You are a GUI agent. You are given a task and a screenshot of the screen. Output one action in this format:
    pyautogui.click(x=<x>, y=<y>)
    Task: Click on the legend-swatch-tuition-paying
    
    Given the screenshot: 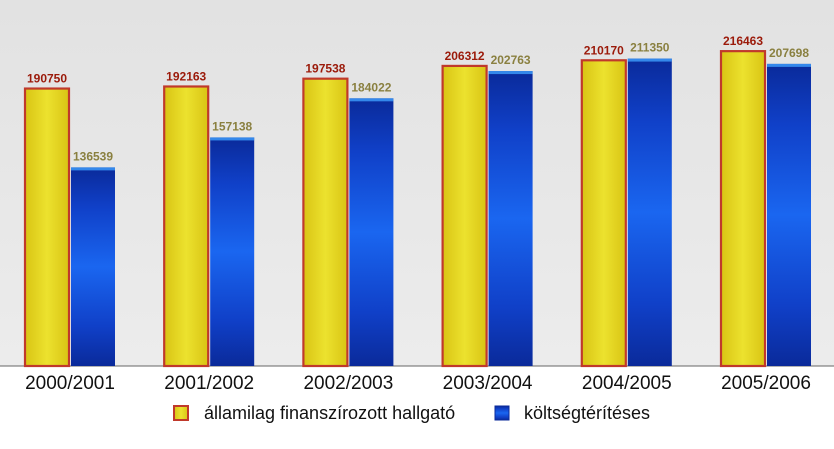 What is the action you would take?
    pyautogui.click(x=502, y=413)
    